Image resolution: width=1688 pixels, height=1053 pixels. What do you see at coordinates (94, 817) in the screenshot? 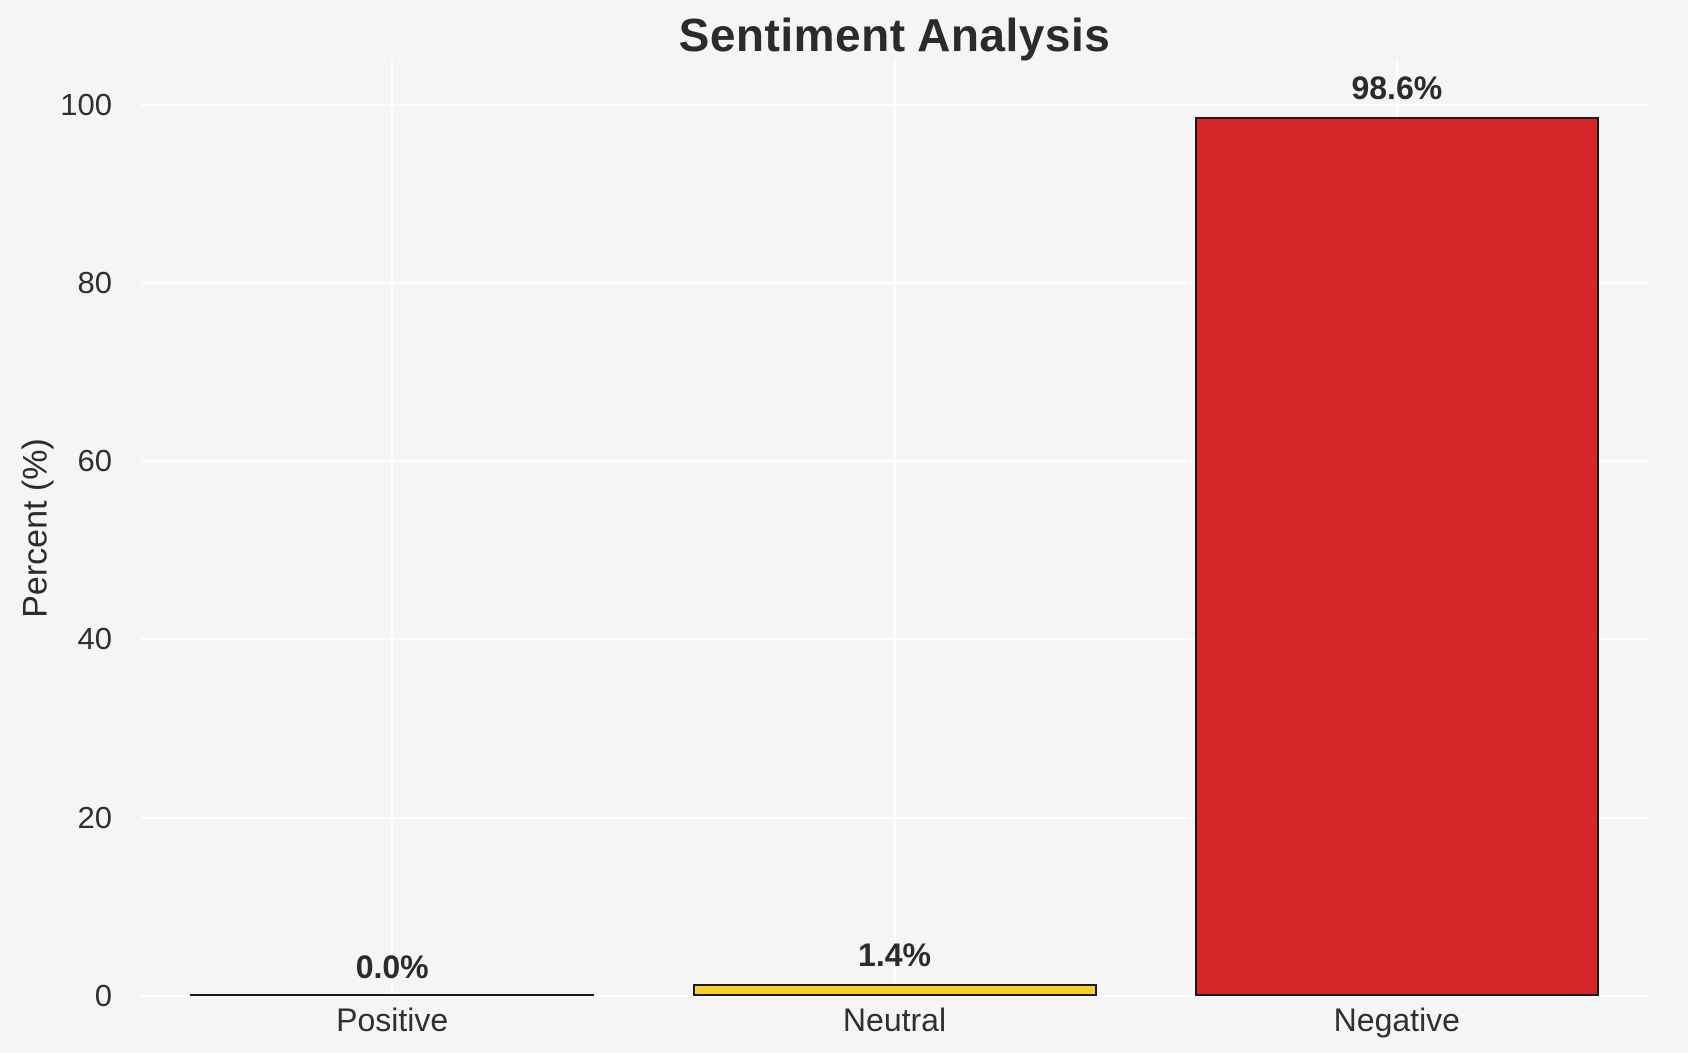
I see `y-tick-label: 20` at bounding box center [94, 817].